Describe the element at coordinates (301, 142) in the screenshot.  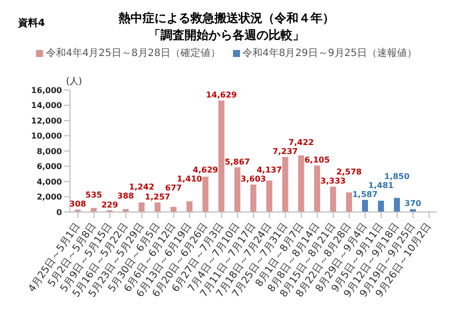
I see `data-label: 7,422` at that location.